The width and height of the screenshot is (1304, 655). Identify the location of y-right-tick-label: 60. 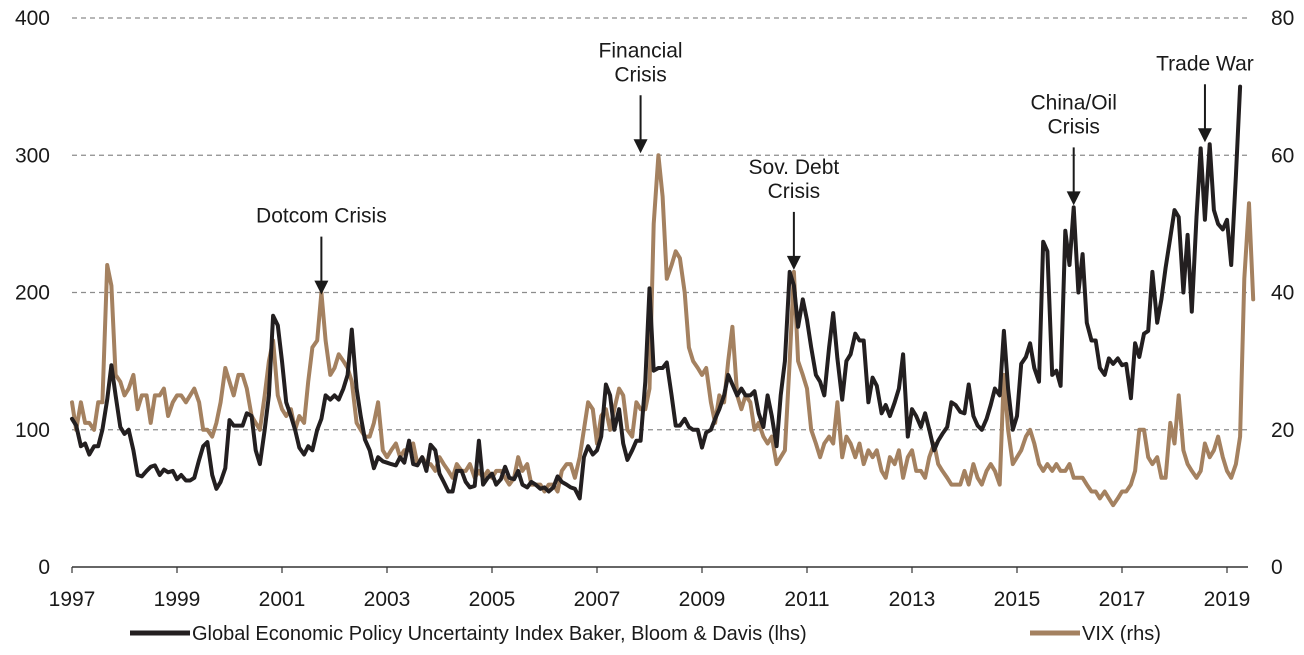
(1282, 155).